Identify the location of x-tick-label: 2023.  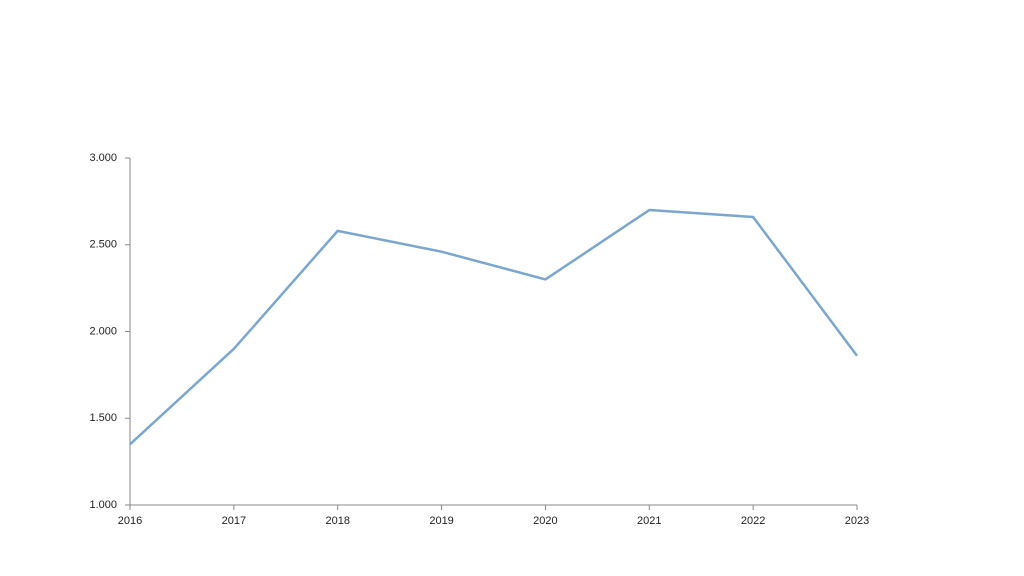
(857, 521).